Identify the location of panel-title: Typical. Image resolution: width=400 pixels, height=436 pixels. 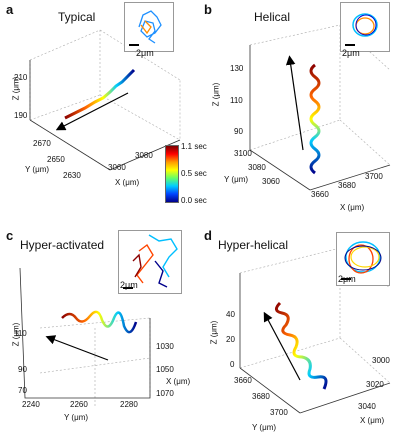
(77, 17).